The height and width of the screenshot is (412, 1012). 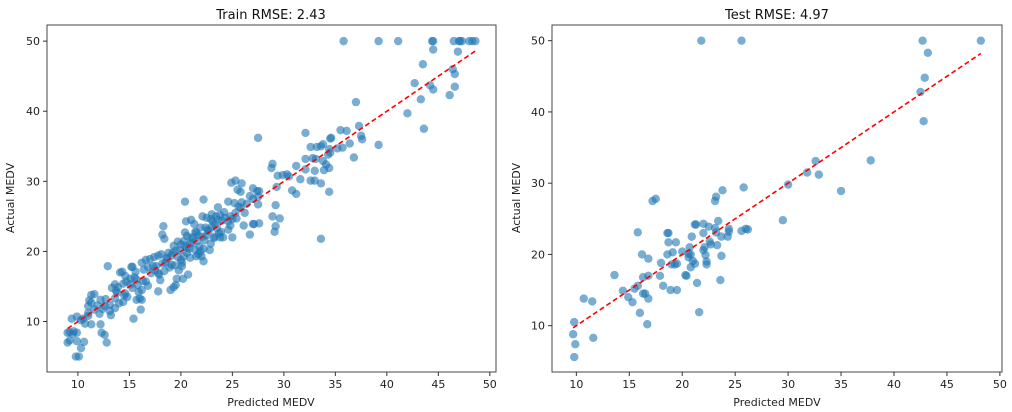 I want to click on y-tick-label: 30, so click(x=33, y=181).